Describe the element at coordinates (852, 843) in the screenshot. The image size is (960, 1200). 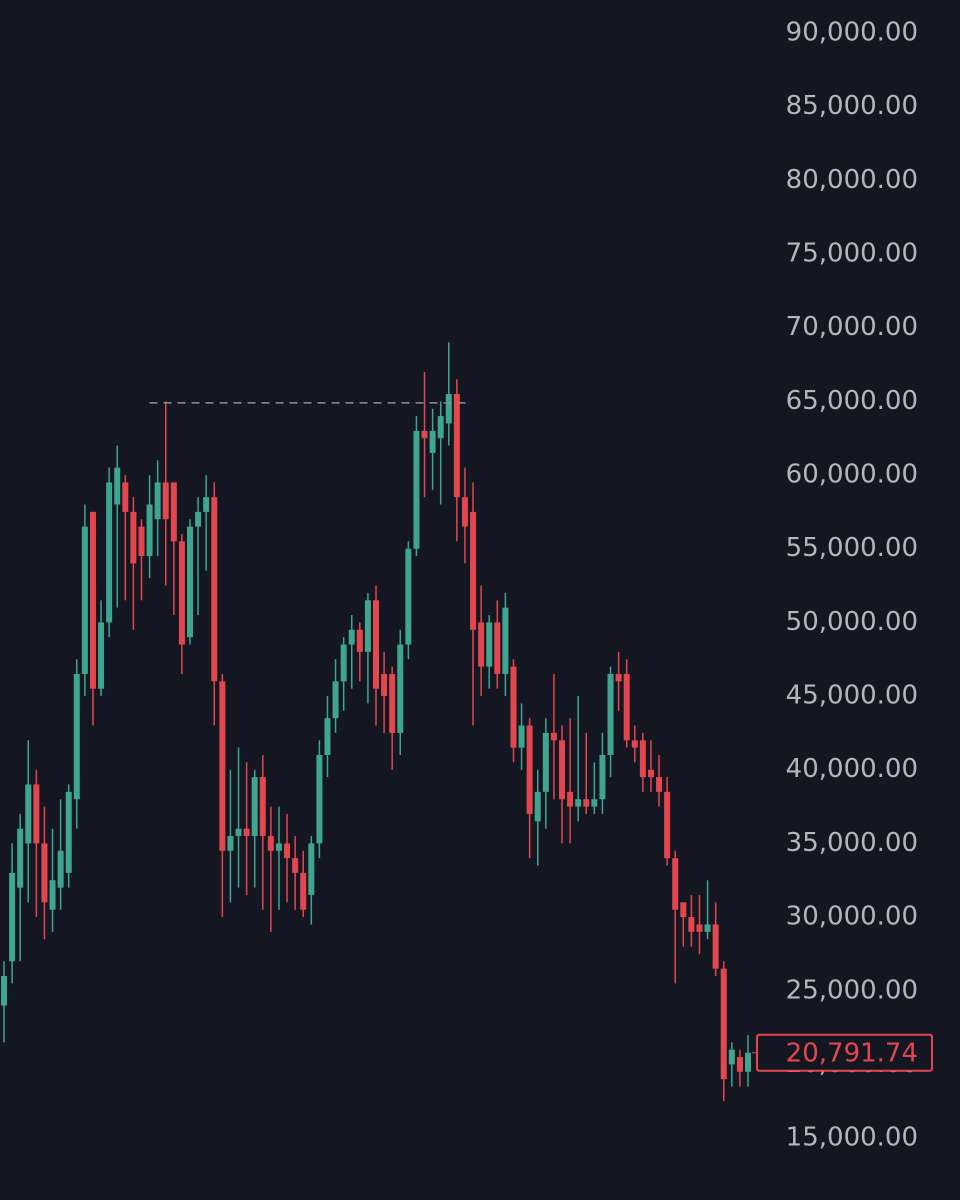
I see `y-tick-label: 35,000.00` at that location.